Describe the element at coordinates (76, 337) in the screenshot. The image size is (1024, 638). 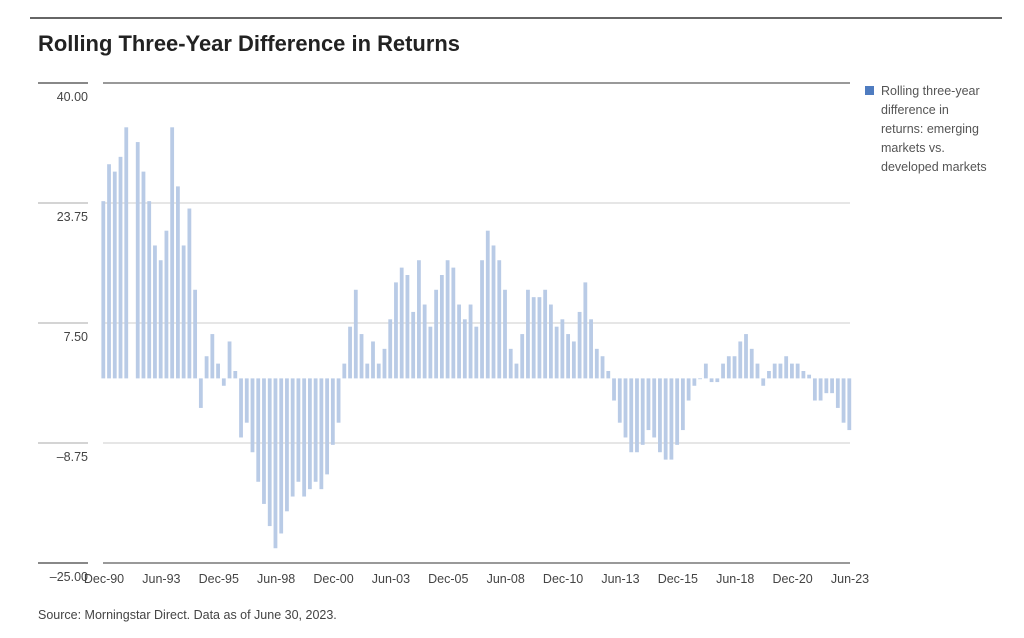
I see `y-tick-label: 7.50` at that location.